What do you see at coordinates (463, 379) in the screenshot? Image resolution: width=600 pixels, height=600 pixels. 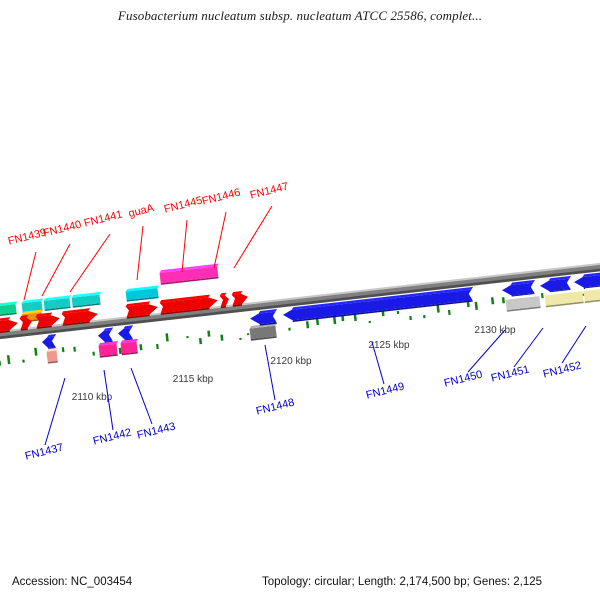 I see `gene-name-label: FN1450` at bounding box center [463, 379].